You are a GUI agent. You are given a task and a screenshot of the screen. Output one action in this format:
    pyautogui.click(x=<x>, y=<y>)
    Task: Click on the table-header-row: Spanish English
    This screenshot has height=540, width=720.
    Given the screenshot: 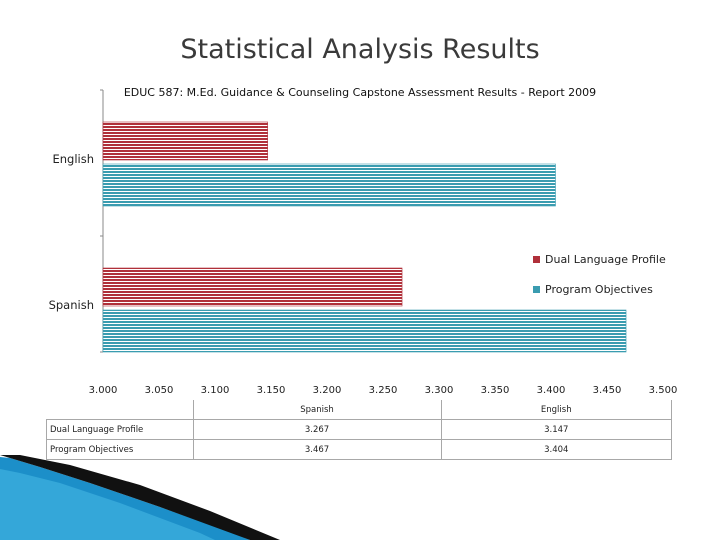 What is the action you would take?
    pyautogui.click(x=359, y=410)
    